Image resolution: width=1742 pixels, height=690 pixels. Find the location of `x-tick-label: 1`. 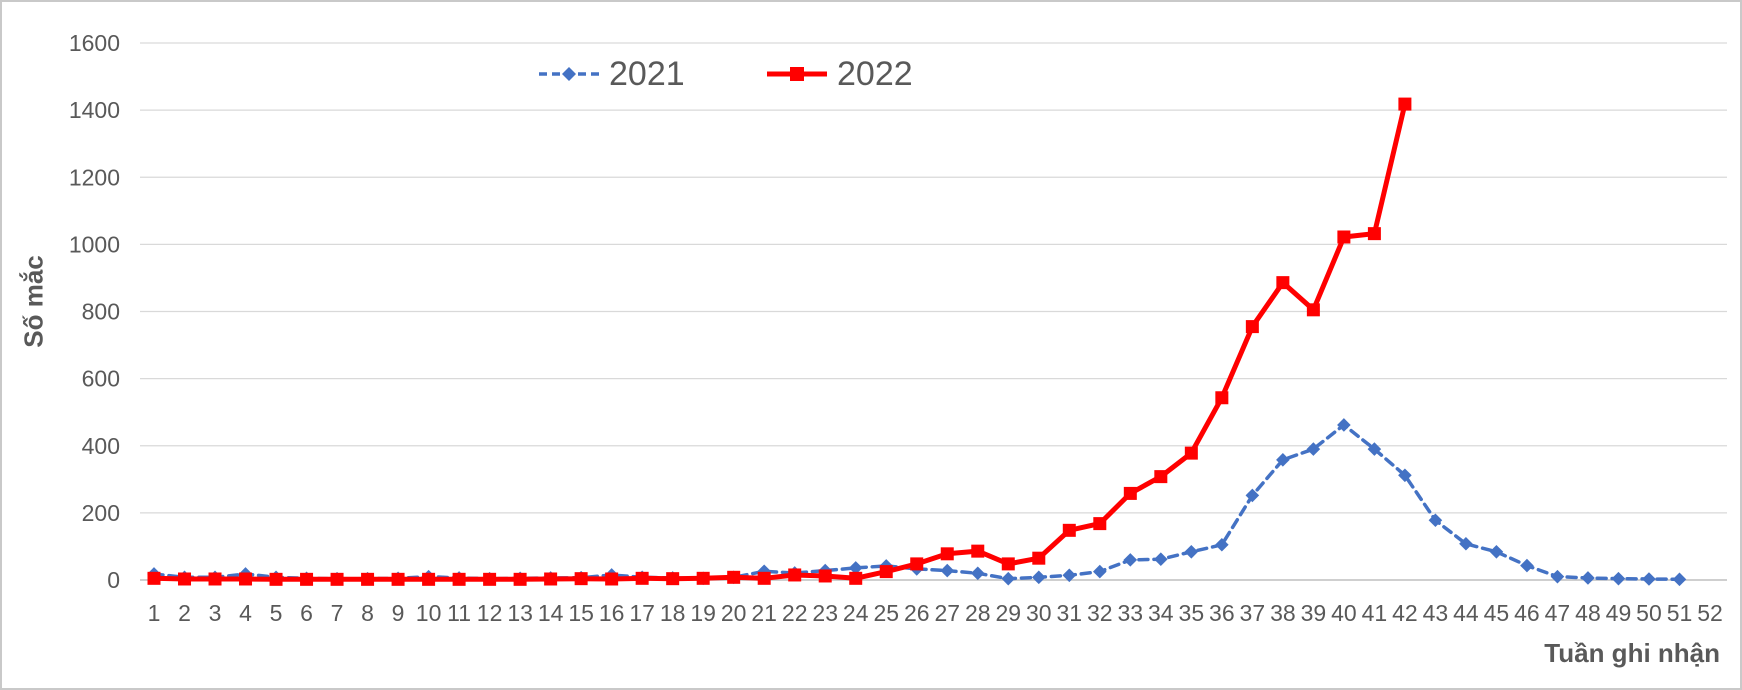

x-tick-label: 1 is located at coordinates (154, 613).